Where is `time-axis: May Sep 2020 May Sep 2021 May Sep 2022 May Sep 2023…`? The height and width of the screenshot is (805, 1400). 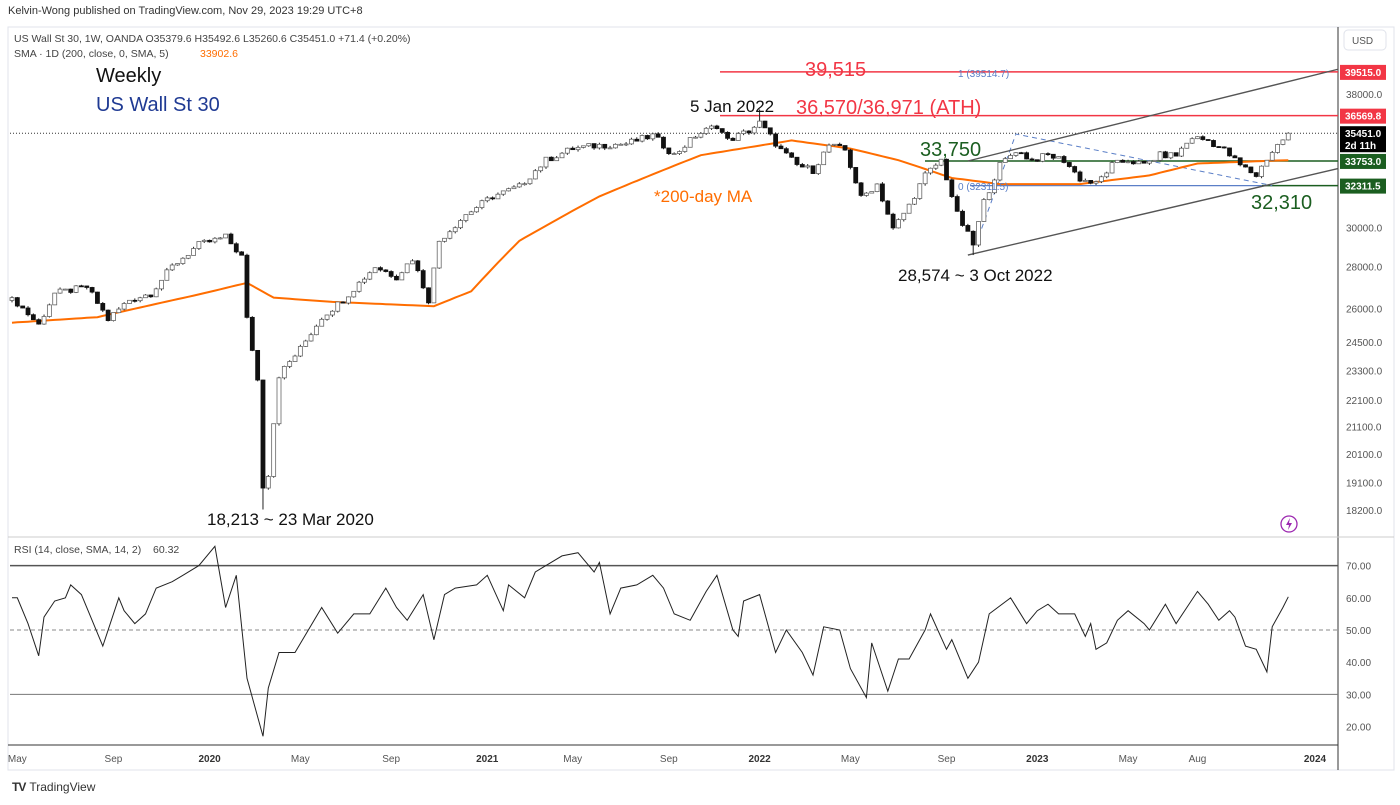
time-axis: May Sep 2020 May Sep 2021 May Sep 2022 May Sep 2023… is located at coordinates (667, 759).